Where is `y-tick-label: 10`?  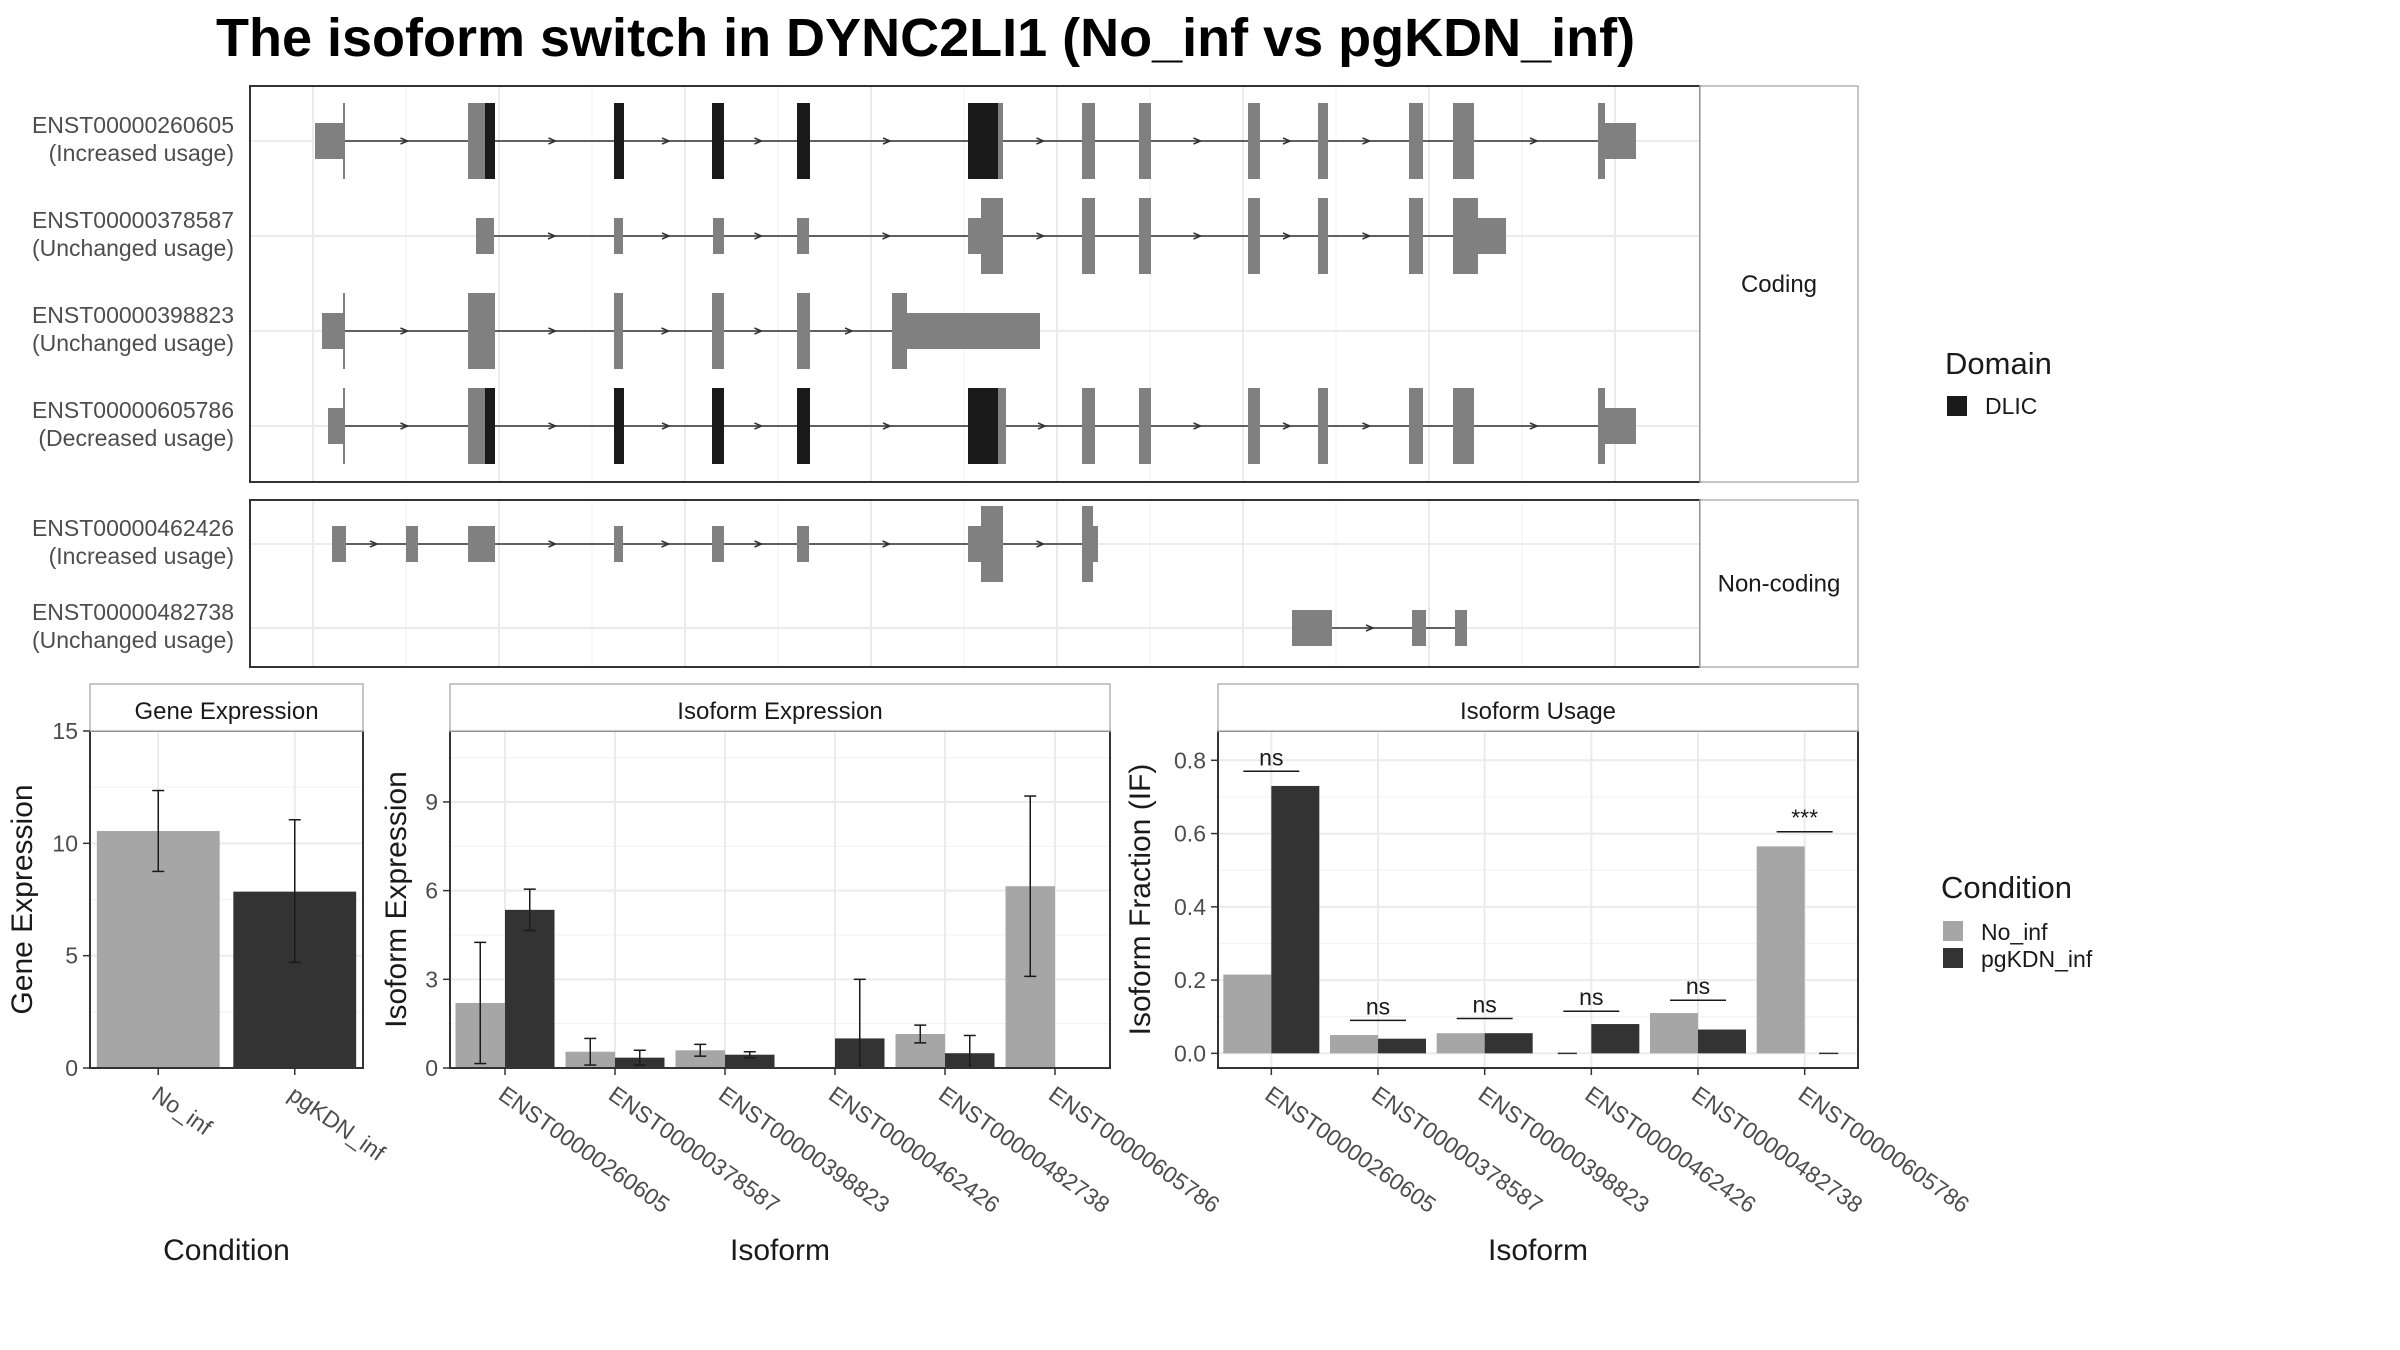
y-tick-label: 10 is located at coordinates (65, 843).